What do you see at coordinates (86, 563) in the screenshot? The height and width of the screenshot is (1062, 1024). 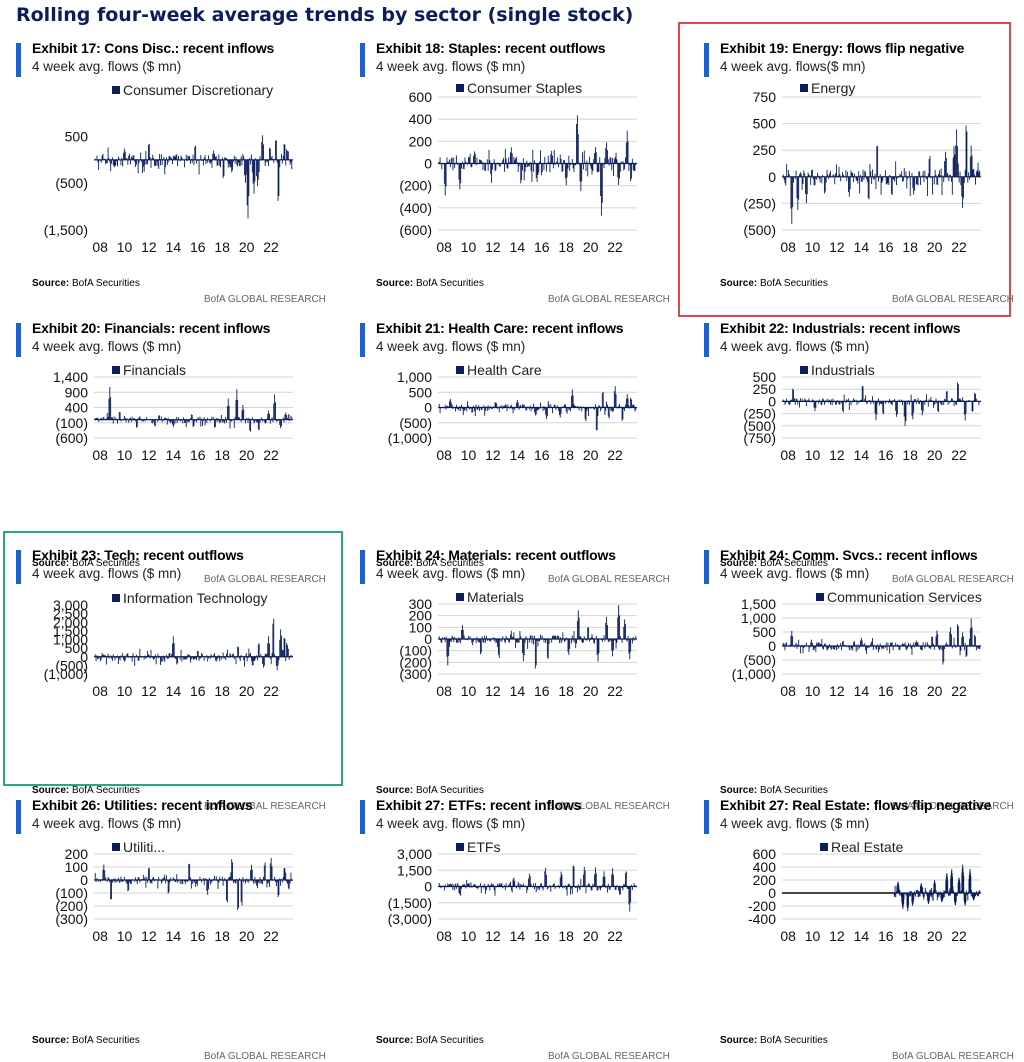 I see `source-note: Source: BofA Securities` at bounding box center [86, 563].